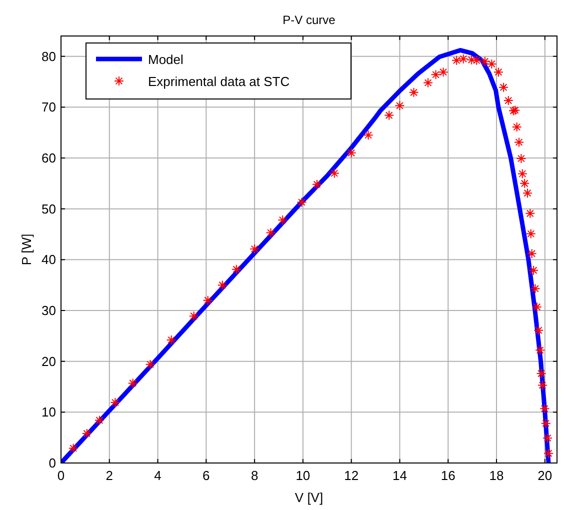 The height and width of the screenshot is (510, 566). What do you see at coordinates (49, 107) in the screenshot?
I see `y-tick-label: 70` at bounding box center [49, 107].